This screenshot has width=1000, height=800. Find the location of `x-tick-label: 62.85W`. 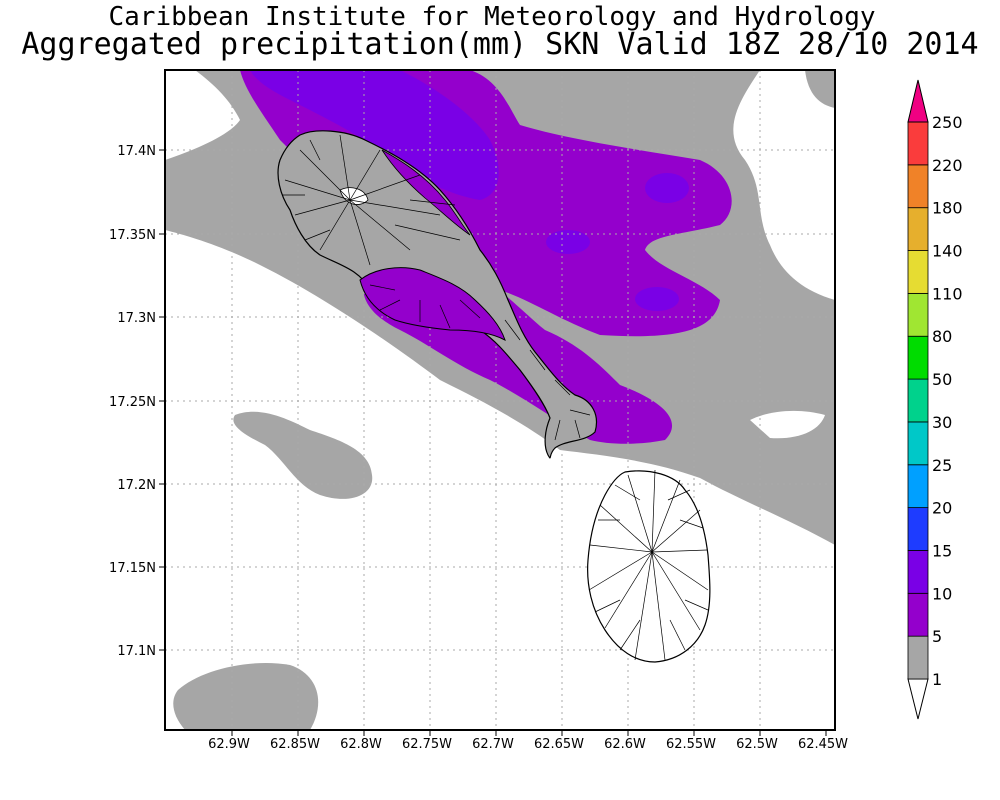

x-tick-label: 62.85W is located at coordinates (295, 744).